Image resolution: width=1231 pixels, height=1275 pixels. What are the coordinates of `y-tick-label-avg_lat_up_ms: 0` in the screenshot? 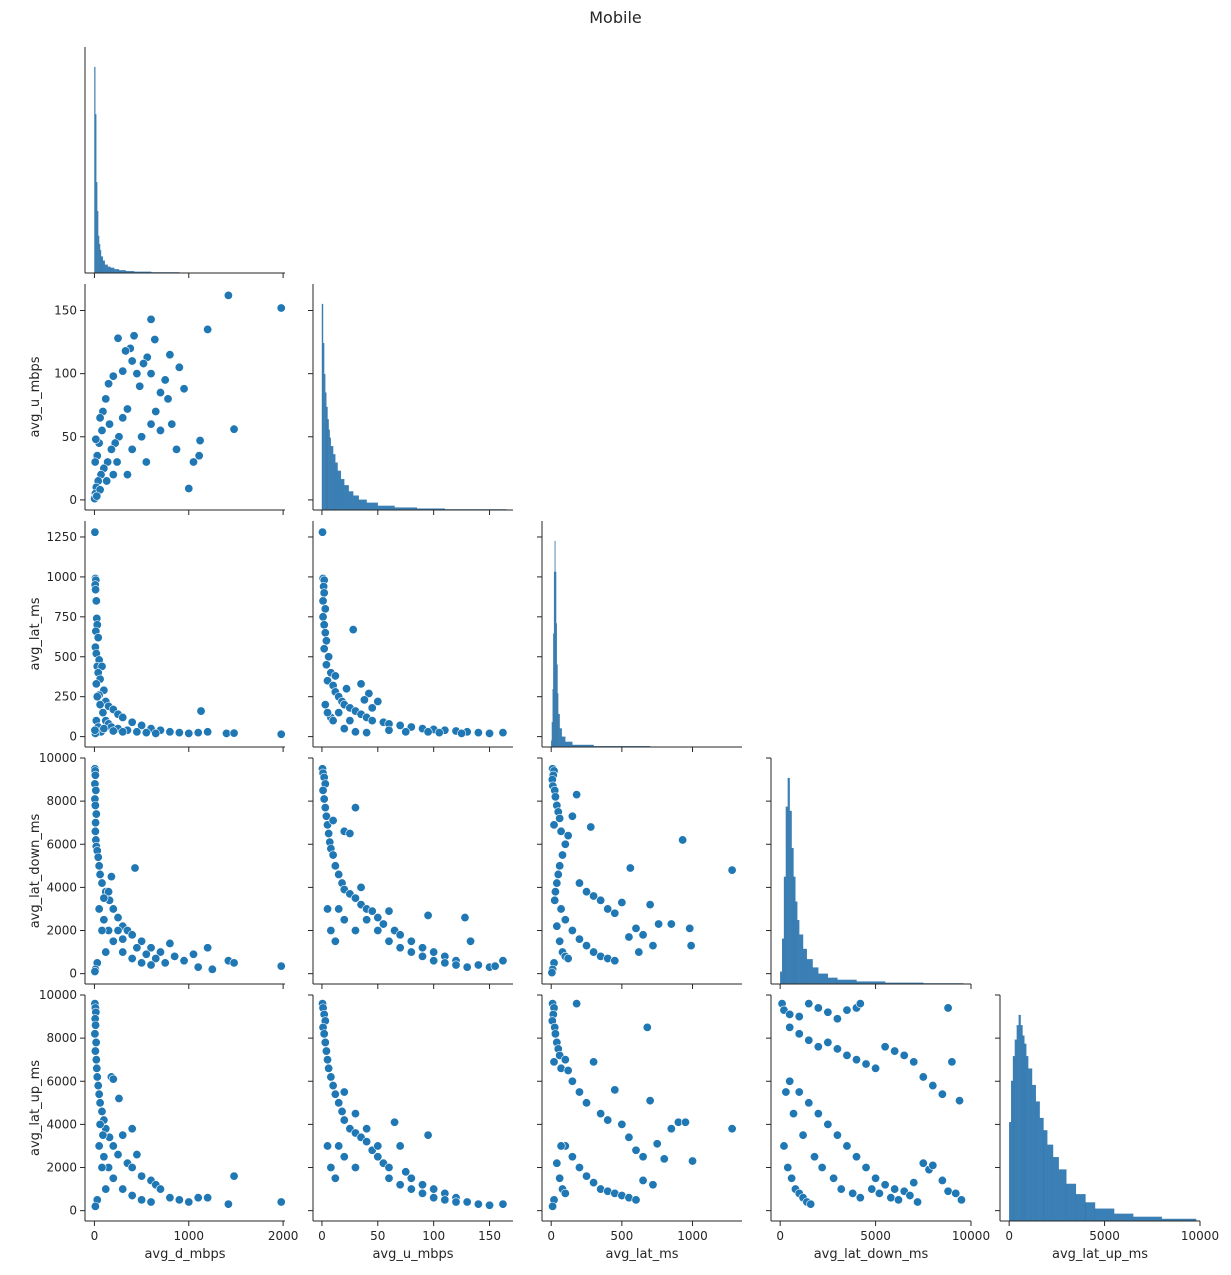 It's located at (73, 1211).